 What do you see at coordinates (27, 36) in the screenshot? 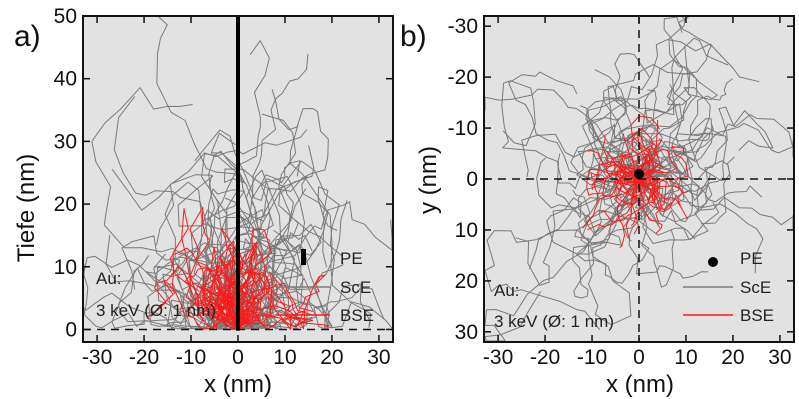
I see `panel-a-label: a)` at bounding box center [27, 36].